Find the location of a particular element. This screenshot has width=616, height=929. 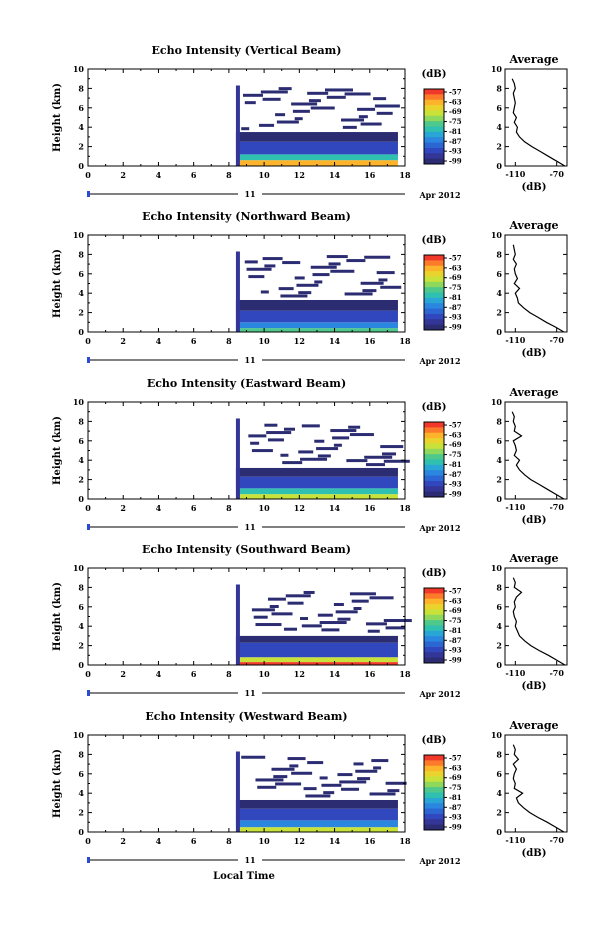

average-x-label: (dB) is located at coordinates (534, 853).